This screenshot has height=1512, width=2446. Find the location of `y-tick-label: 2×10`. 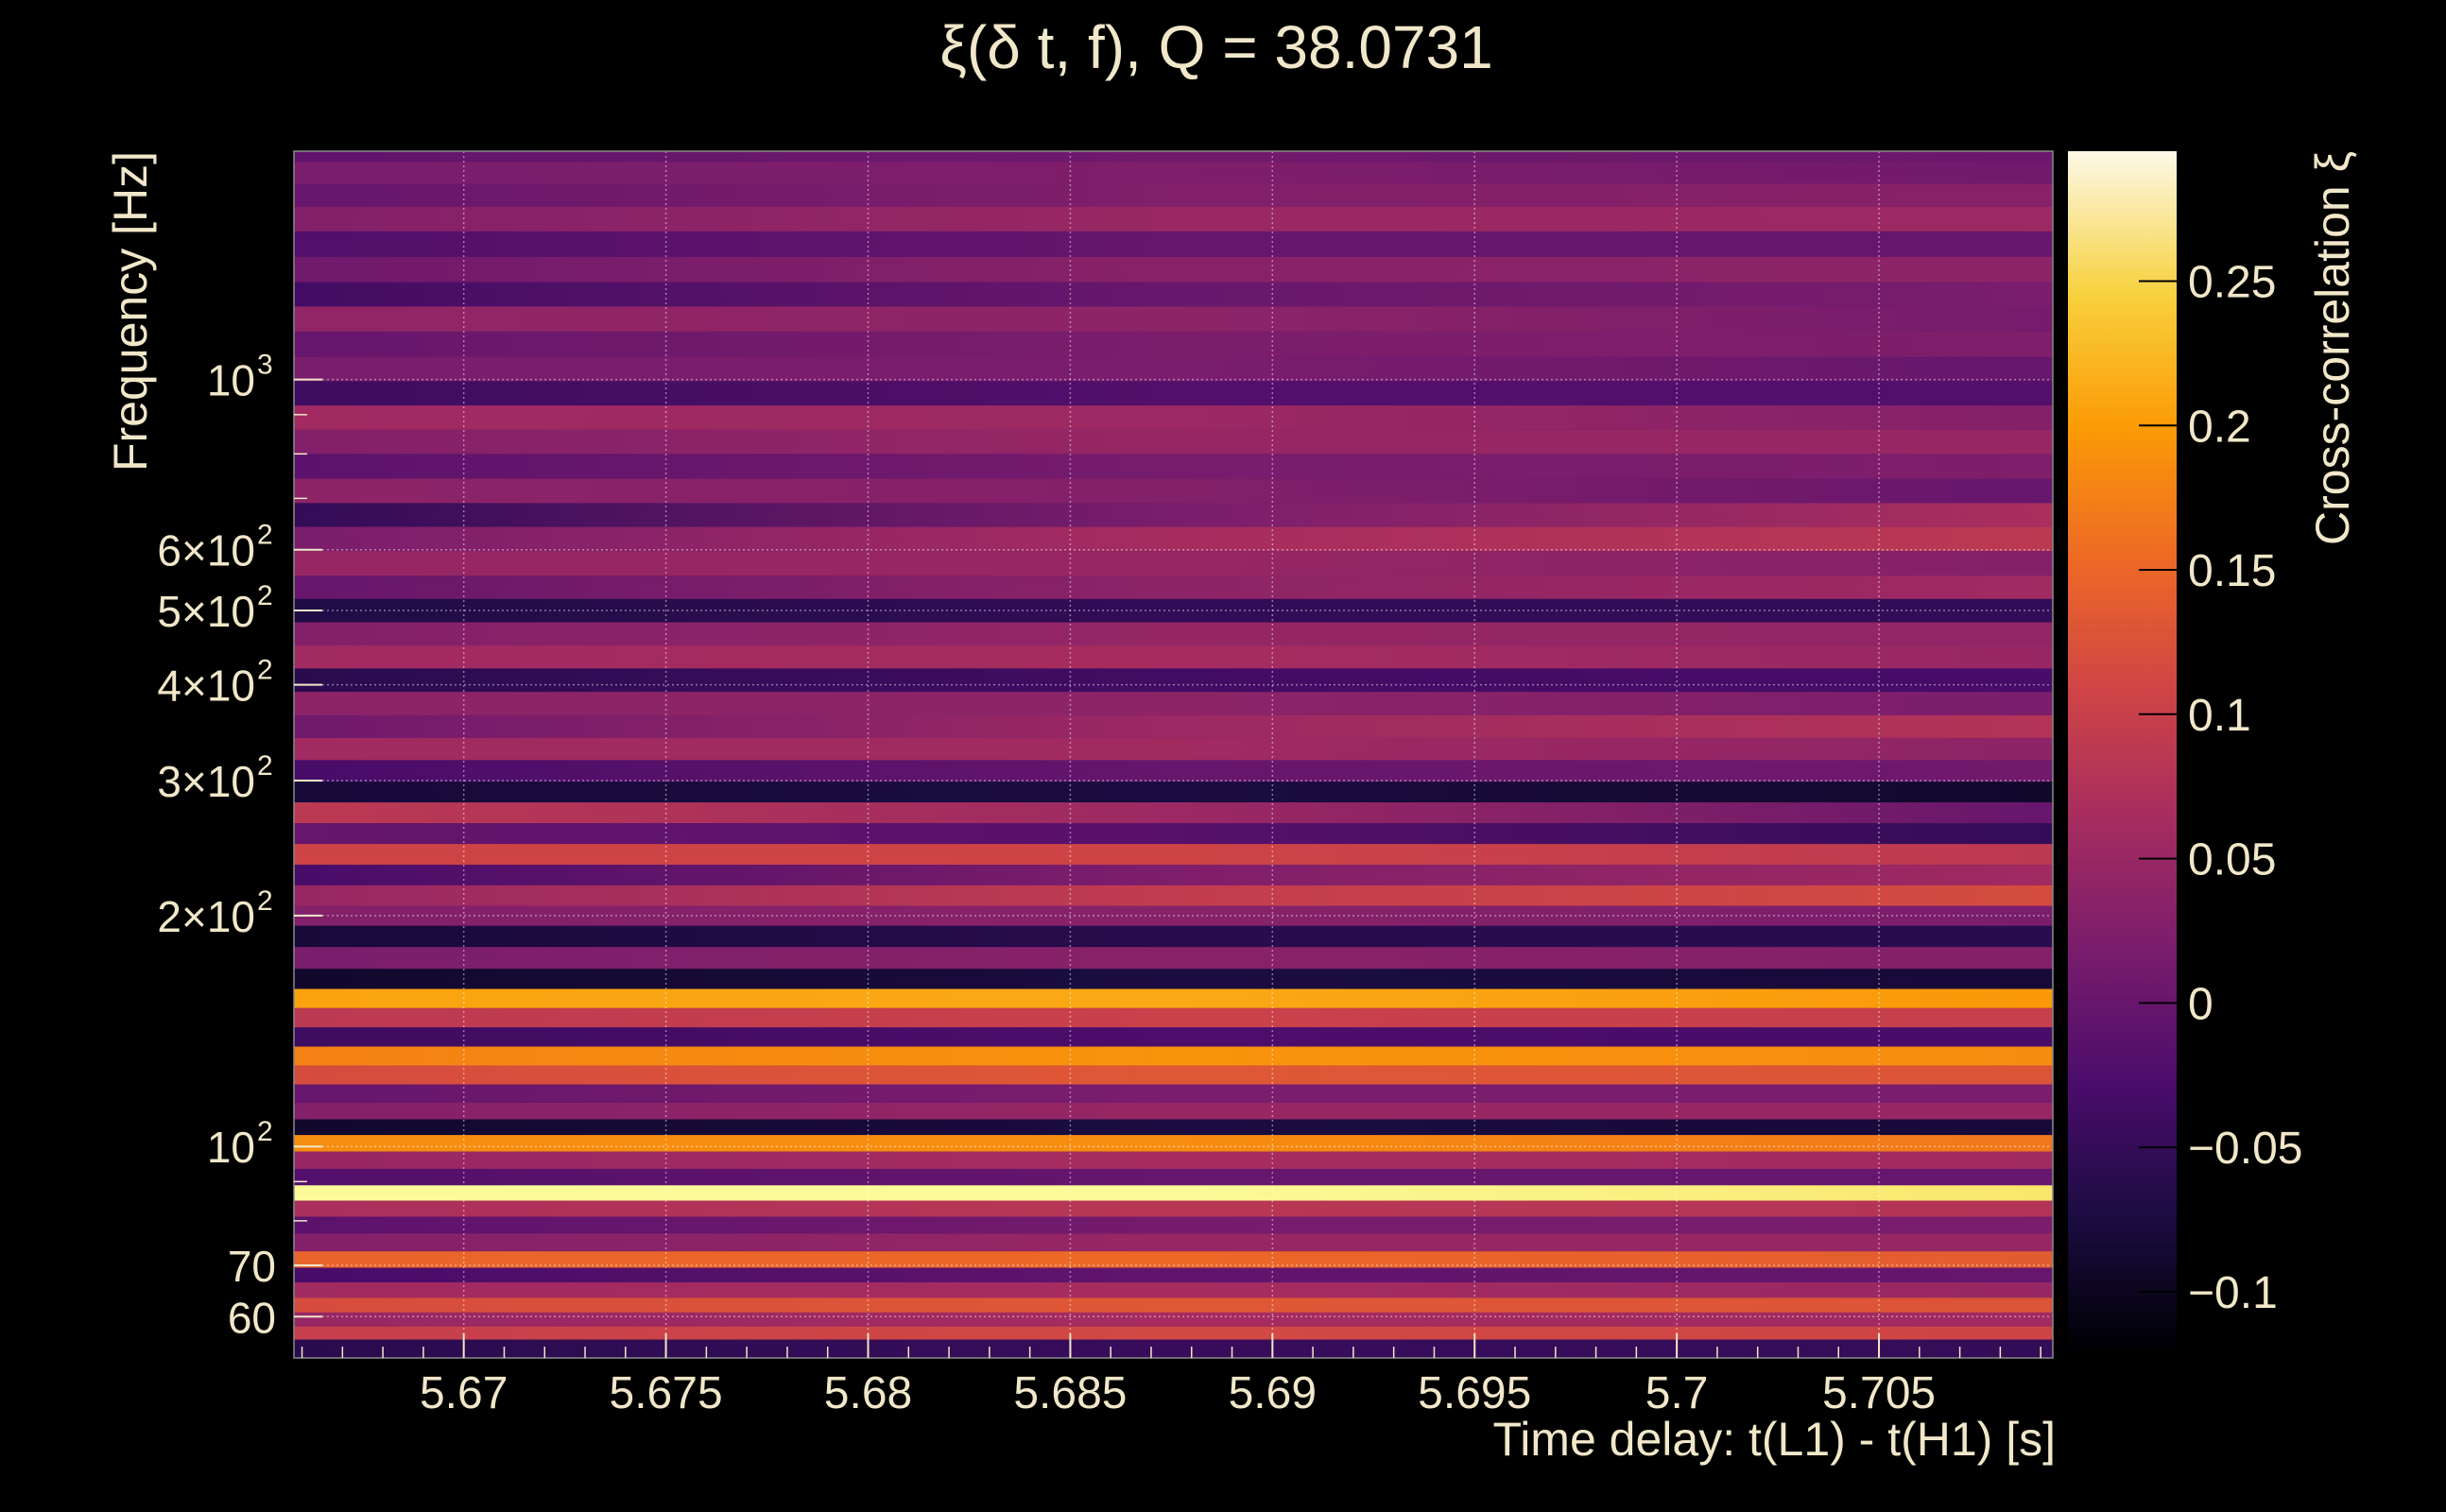

y-tick-label: 2×10 is located at coordinates (206, 916).